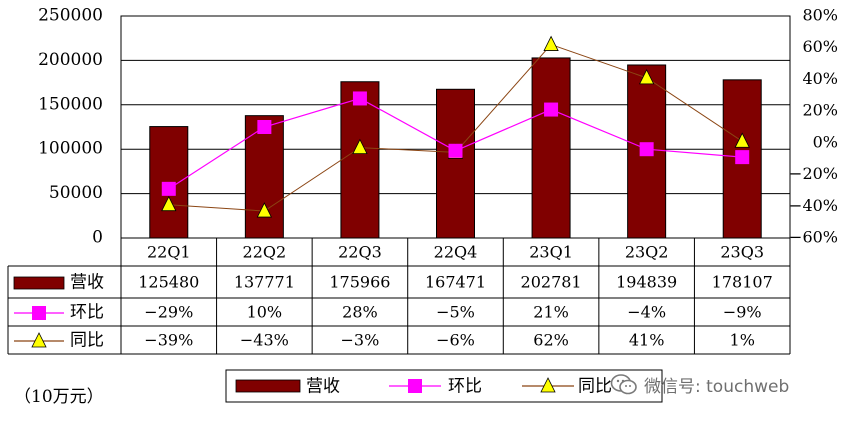  What do you see at coordinates (360, 340) in the screenshot?
I see `table-cell: −3%` at bounding box center [360, 340].